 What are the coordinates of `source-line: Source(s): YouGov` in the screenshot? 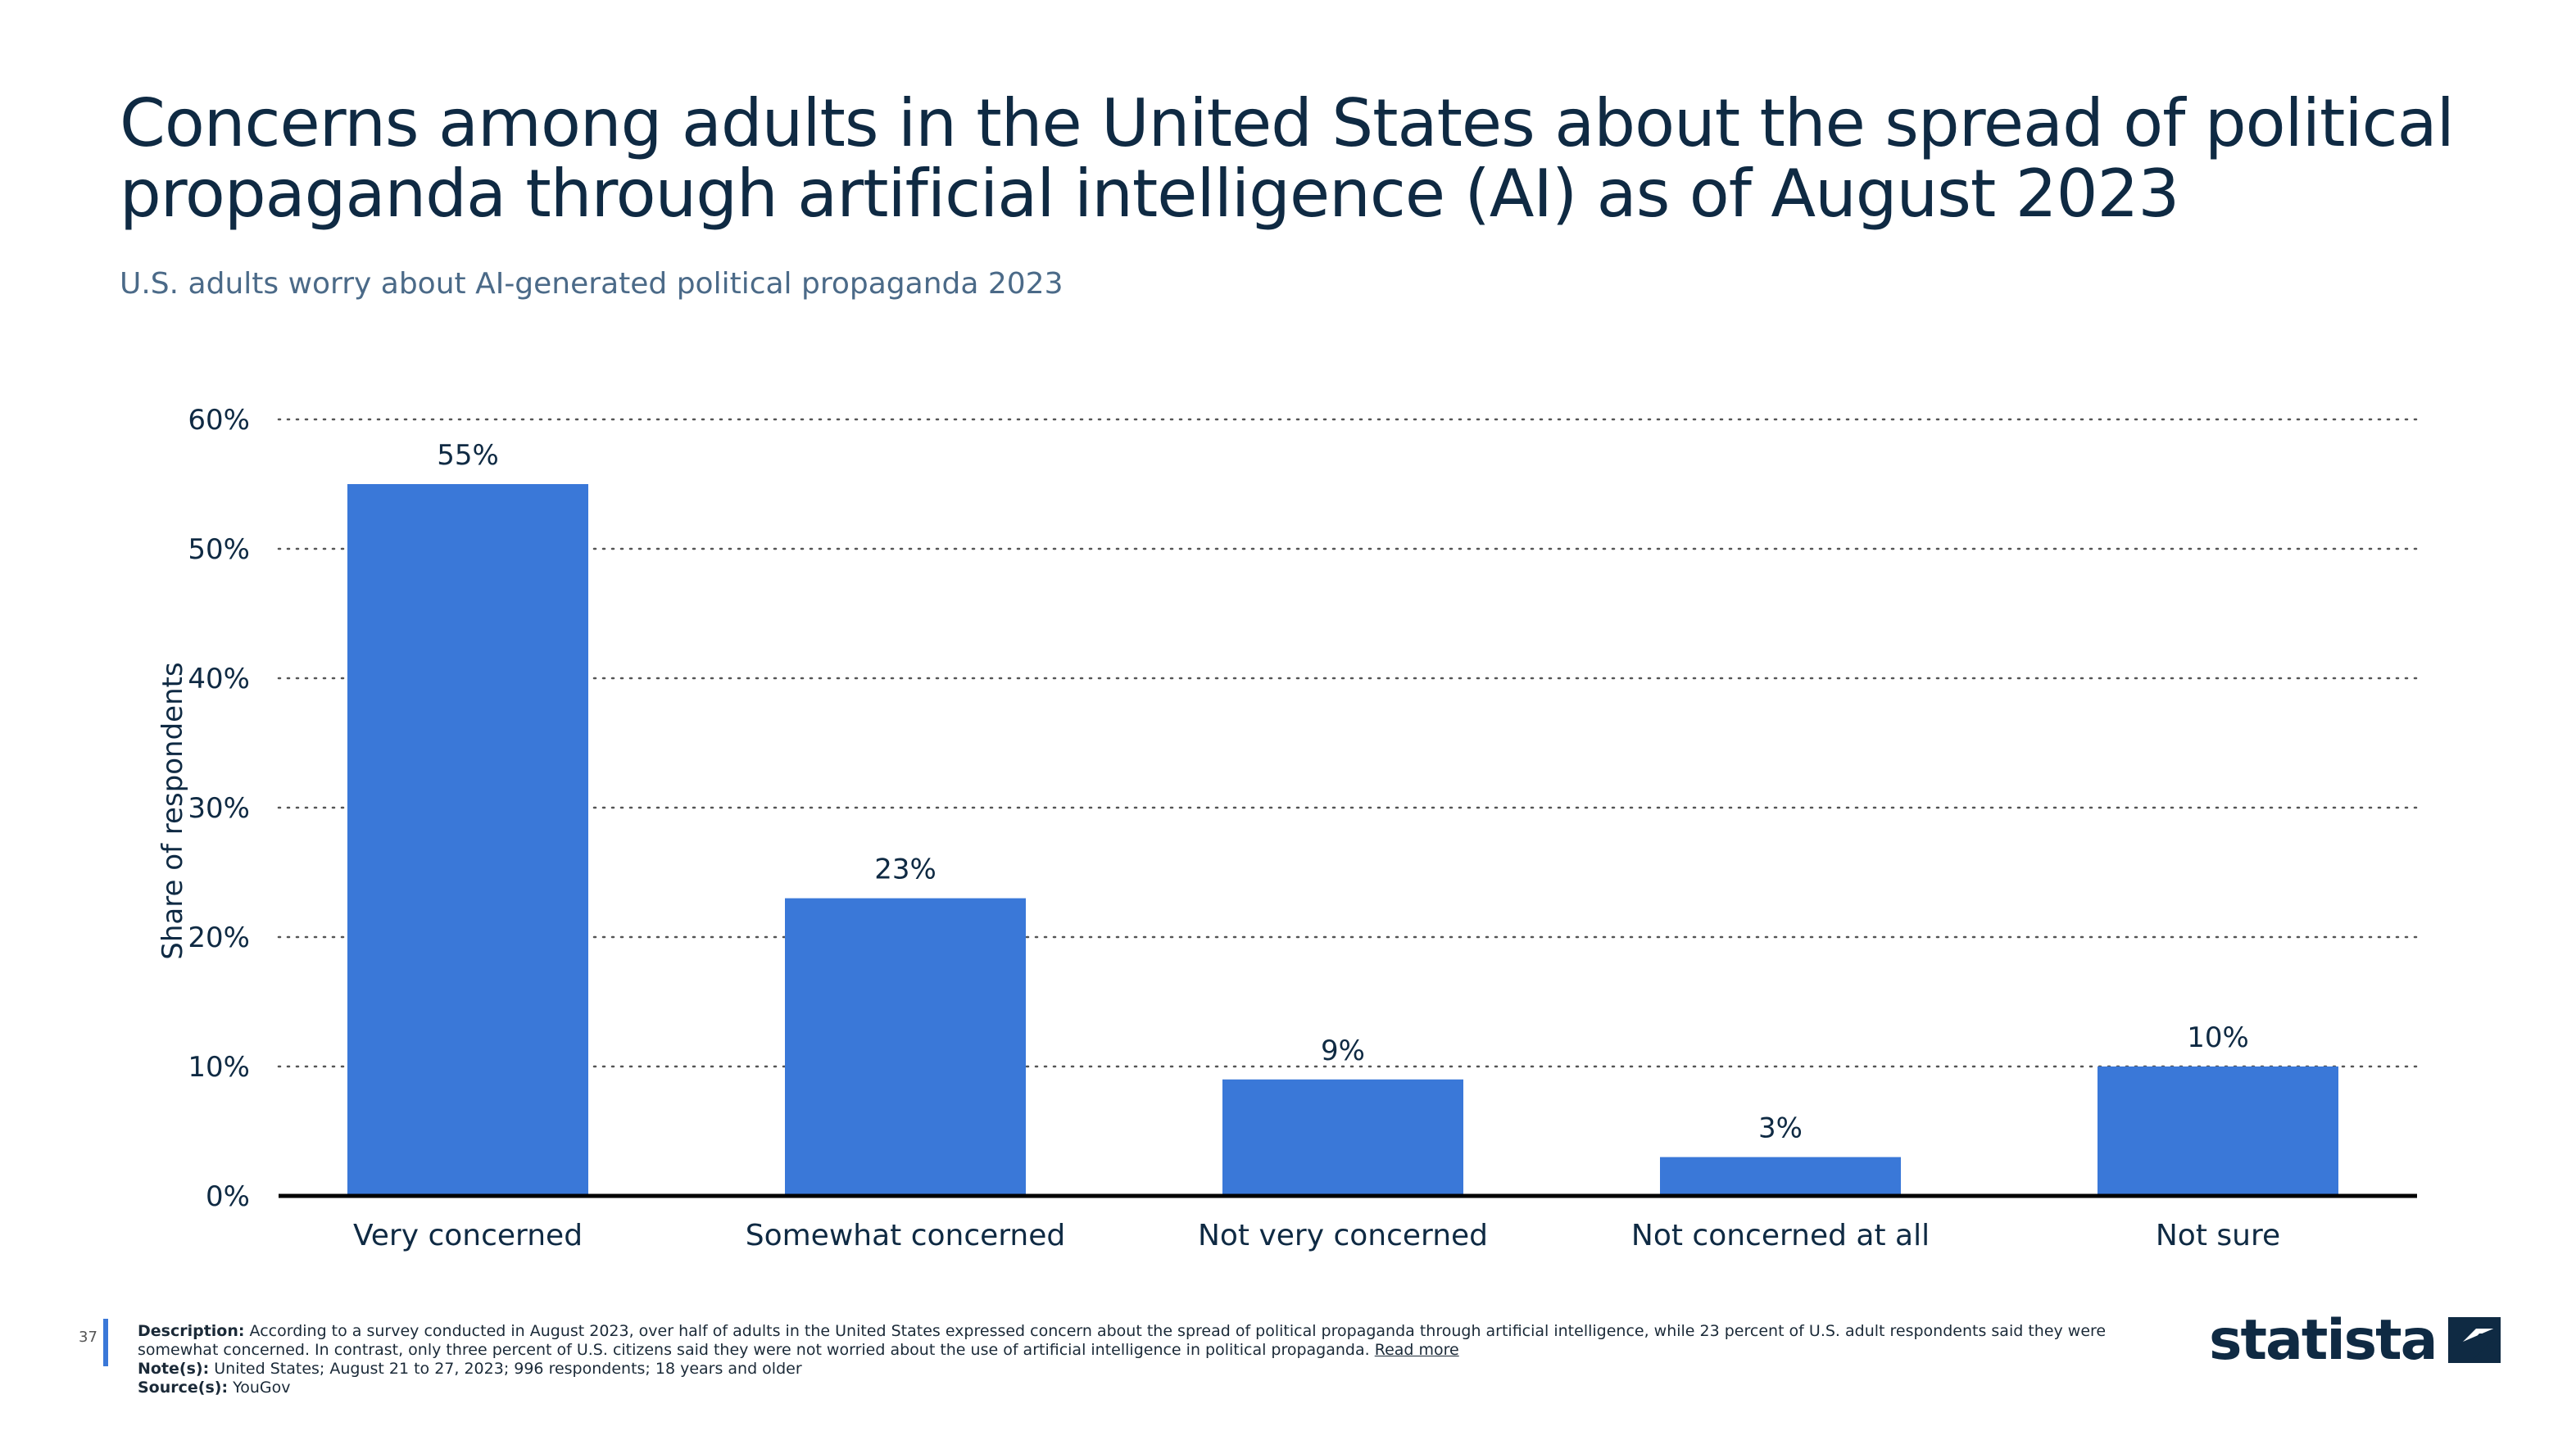 It's located at (1141, 1388).